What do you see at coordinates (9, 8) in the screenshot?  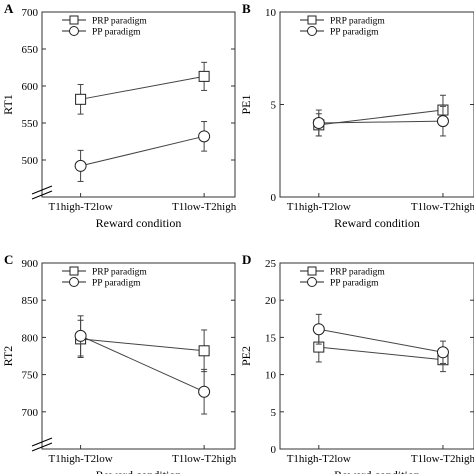 I see `panel-letter: A` at bounding box center [9, 8].